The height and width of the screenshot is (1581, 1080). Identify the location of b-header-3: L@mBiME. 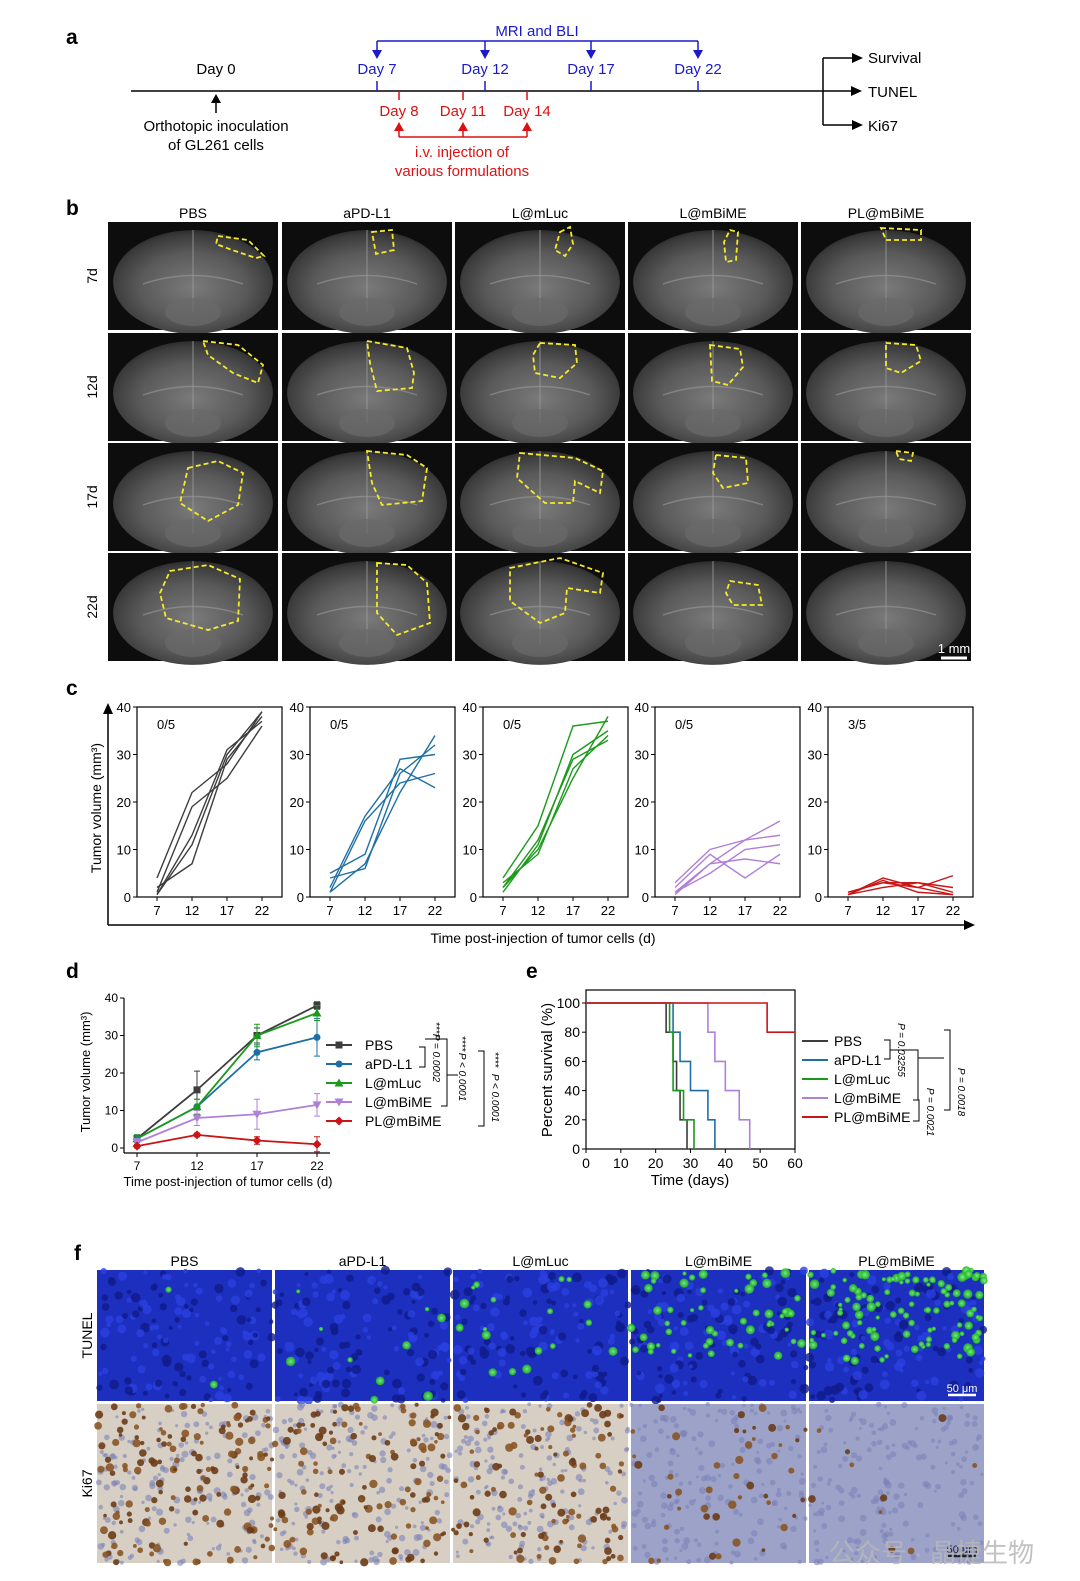
(712, 213).